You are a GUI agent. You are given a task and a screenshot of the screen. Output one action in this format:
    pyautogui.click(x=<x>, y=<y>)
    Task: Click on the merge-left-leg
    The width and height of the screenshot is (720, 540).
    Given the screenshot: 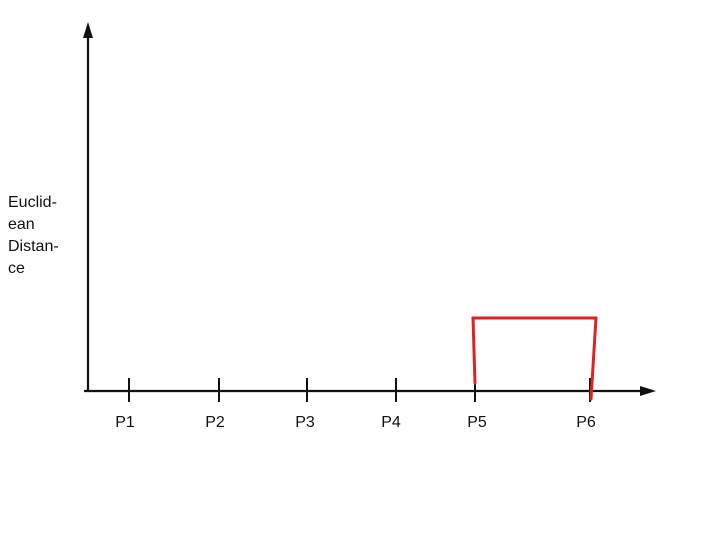 What is the action you would take?
    pyautogui.click(x=474, y=350)
    